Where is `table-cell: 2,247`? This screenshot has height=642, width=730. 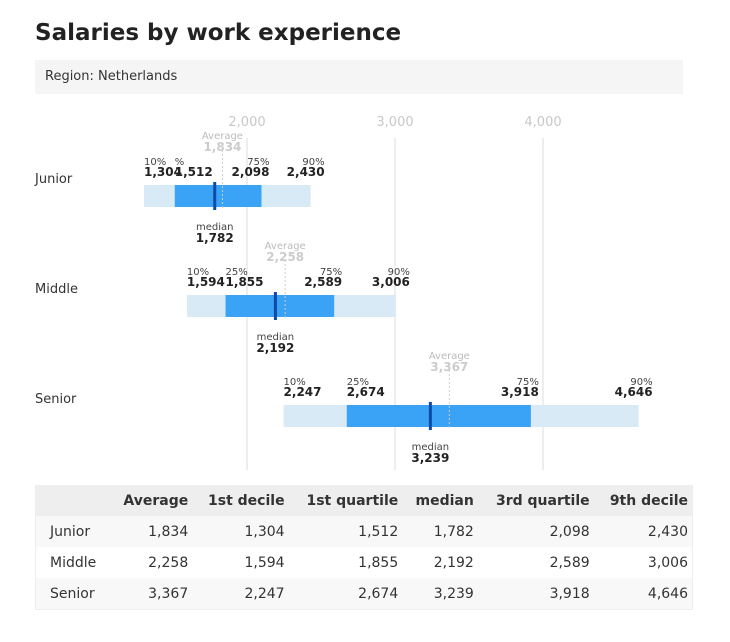
table-cell: 2,247 is located at coordinates (240, 594).